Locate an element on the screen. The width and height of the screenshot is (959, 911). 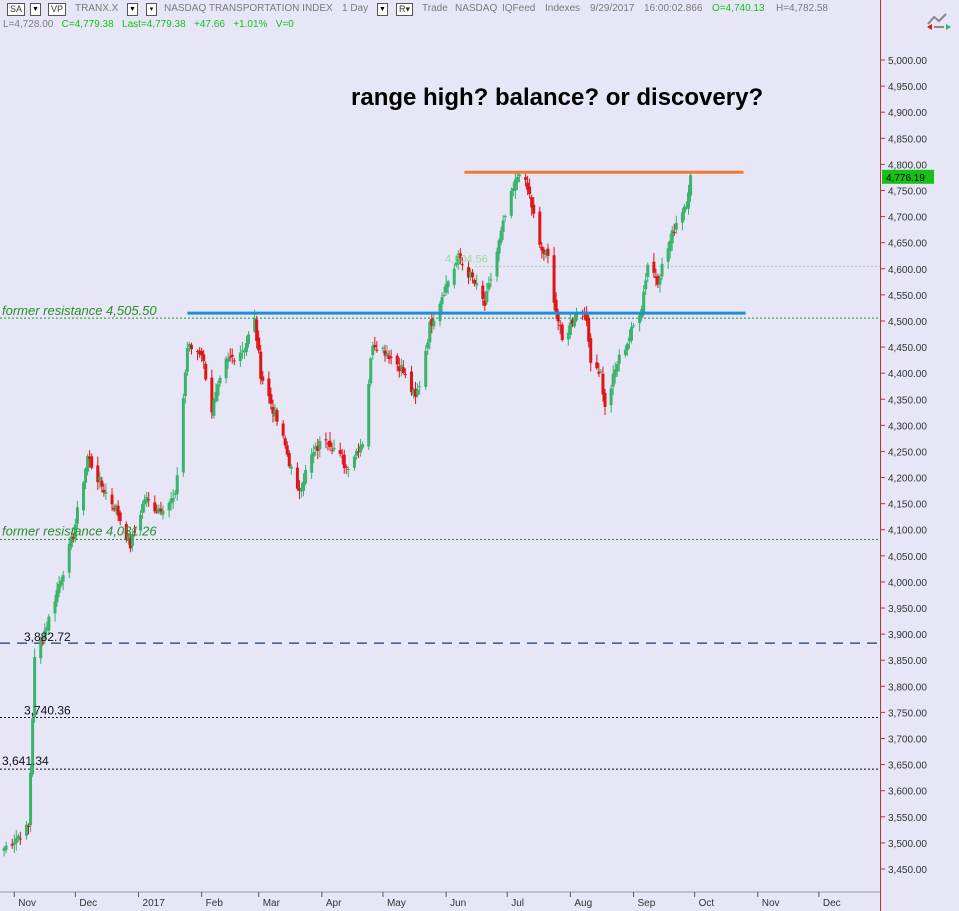
interval-label: 1 Day is located at coordinates (355, 8).